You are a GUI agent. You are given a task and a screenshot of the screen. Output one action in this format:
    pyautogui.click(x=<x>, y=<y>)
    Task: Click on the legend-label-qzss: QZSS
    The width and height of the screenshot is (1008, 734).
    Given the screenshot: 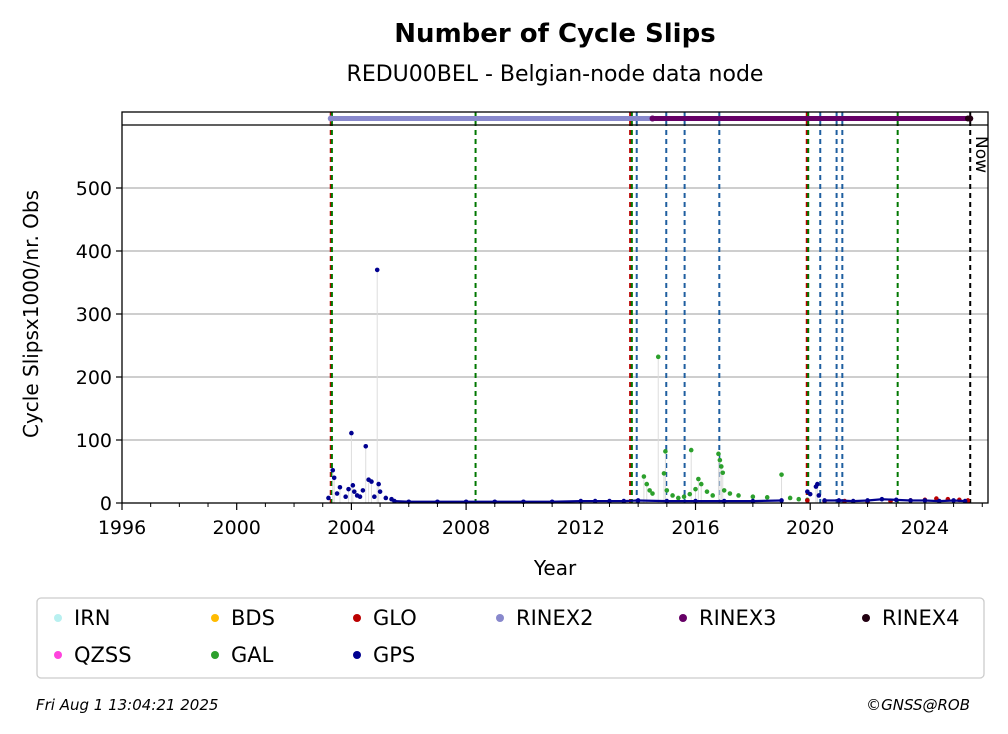 What is the action you would take?
    pyautogui.click(x=103, y=655)
    